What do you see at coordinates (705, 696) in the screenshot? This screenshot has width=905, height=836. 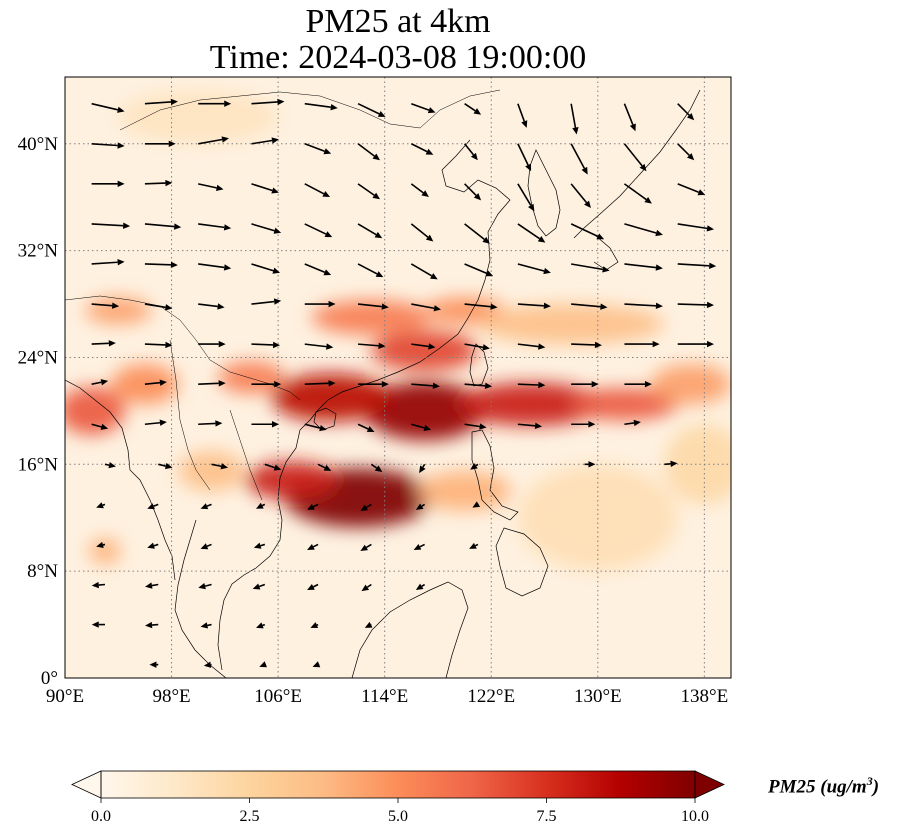 I see `lon-tick-label: 138°E` at bounding box center [705, 696].